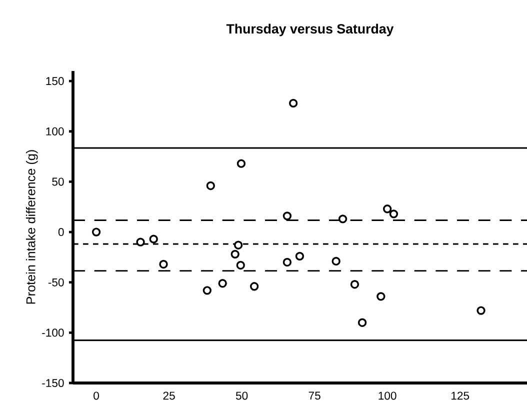 Image resolution: width=527 pixels, height=403 pixels. I want to click on chart-title: Thursday versus Saturday, so click(310, 30).